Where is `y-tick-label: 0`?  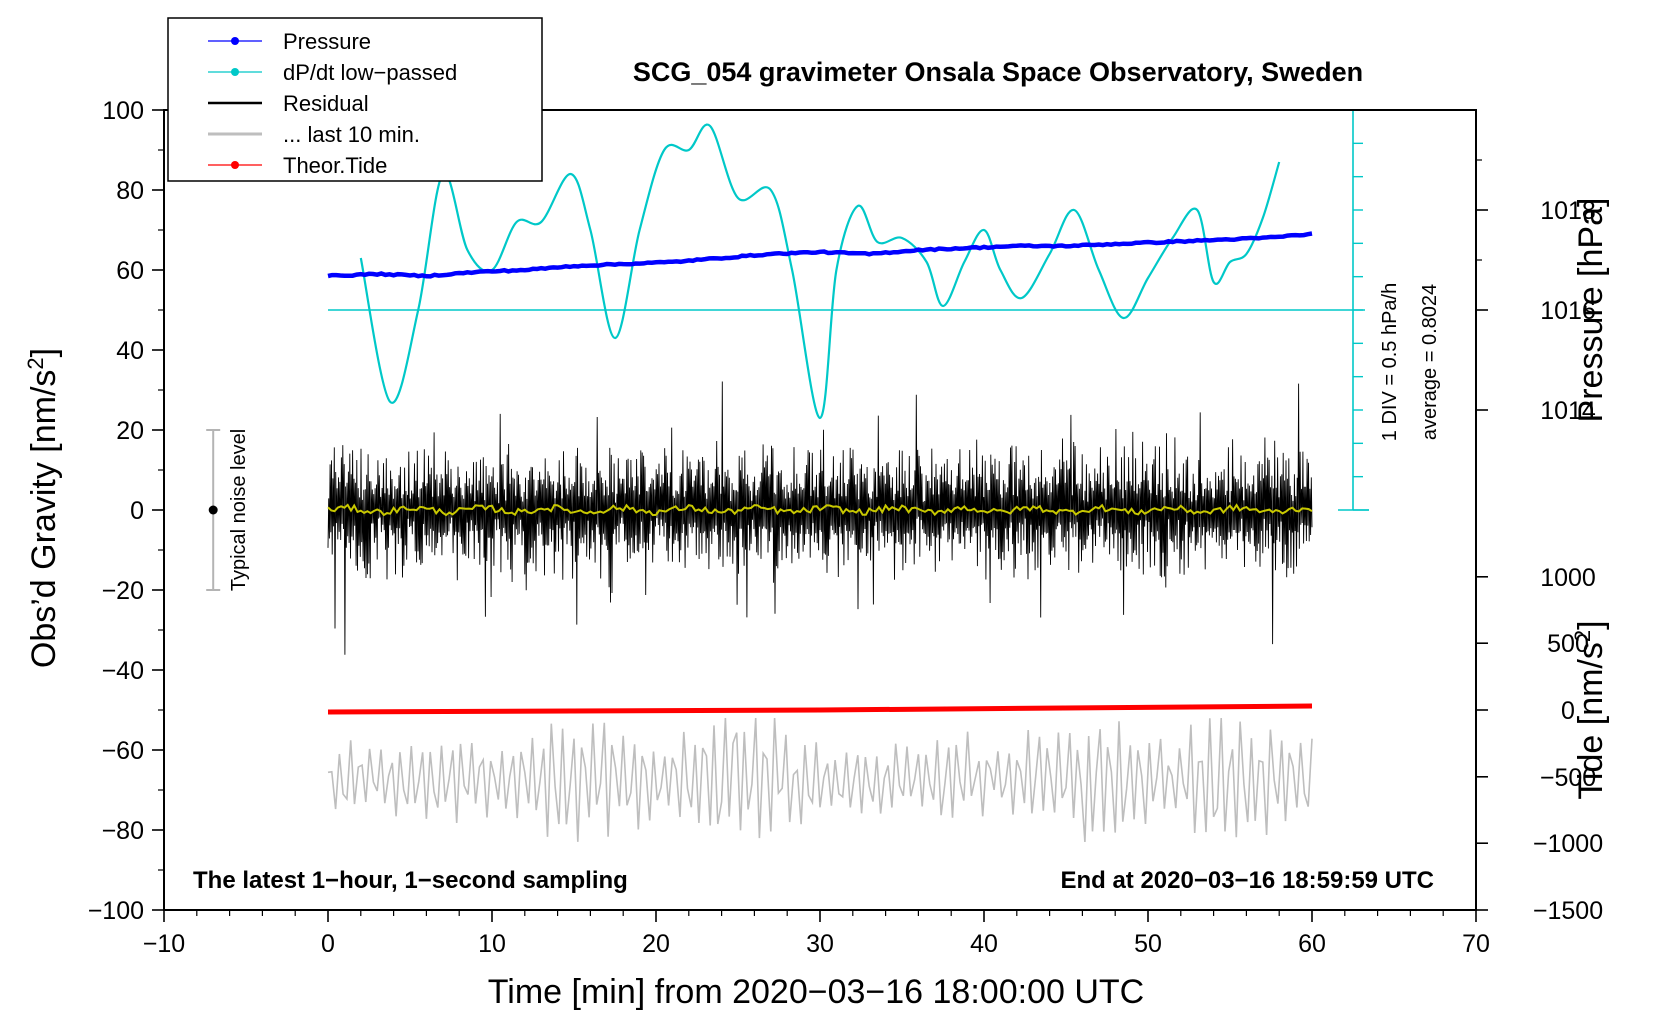
y-tick-label: 0 is located at coordinates (137, 511).